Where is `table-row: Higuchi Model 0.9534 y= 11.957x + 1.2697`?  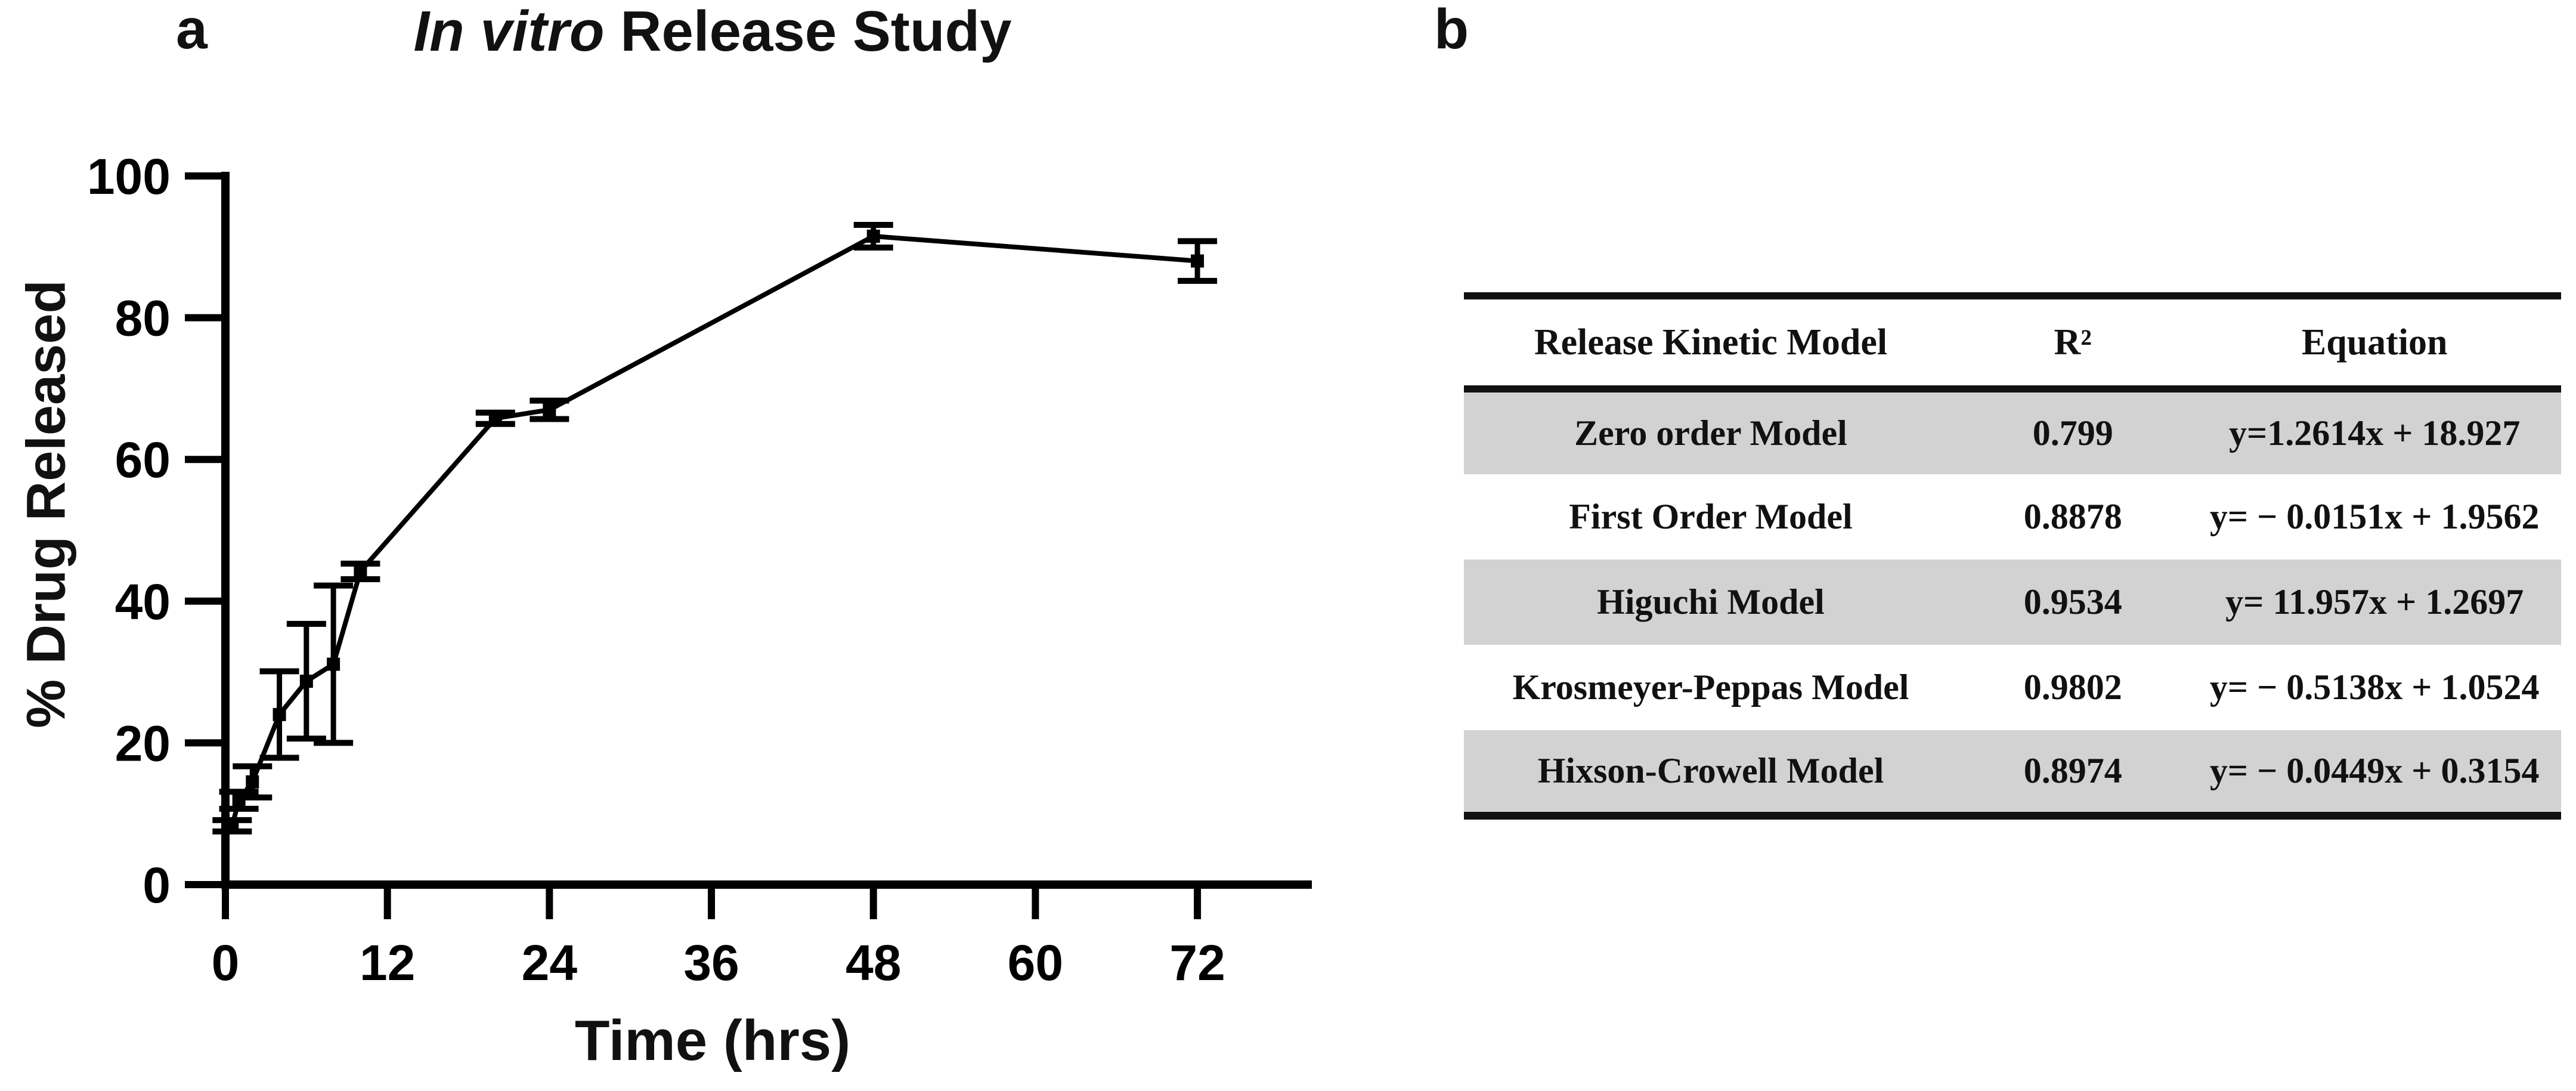
table-row: Higuchi Model 0.9534 y= 11.957x + 1.2697 is located at coordinates (2012, 602).